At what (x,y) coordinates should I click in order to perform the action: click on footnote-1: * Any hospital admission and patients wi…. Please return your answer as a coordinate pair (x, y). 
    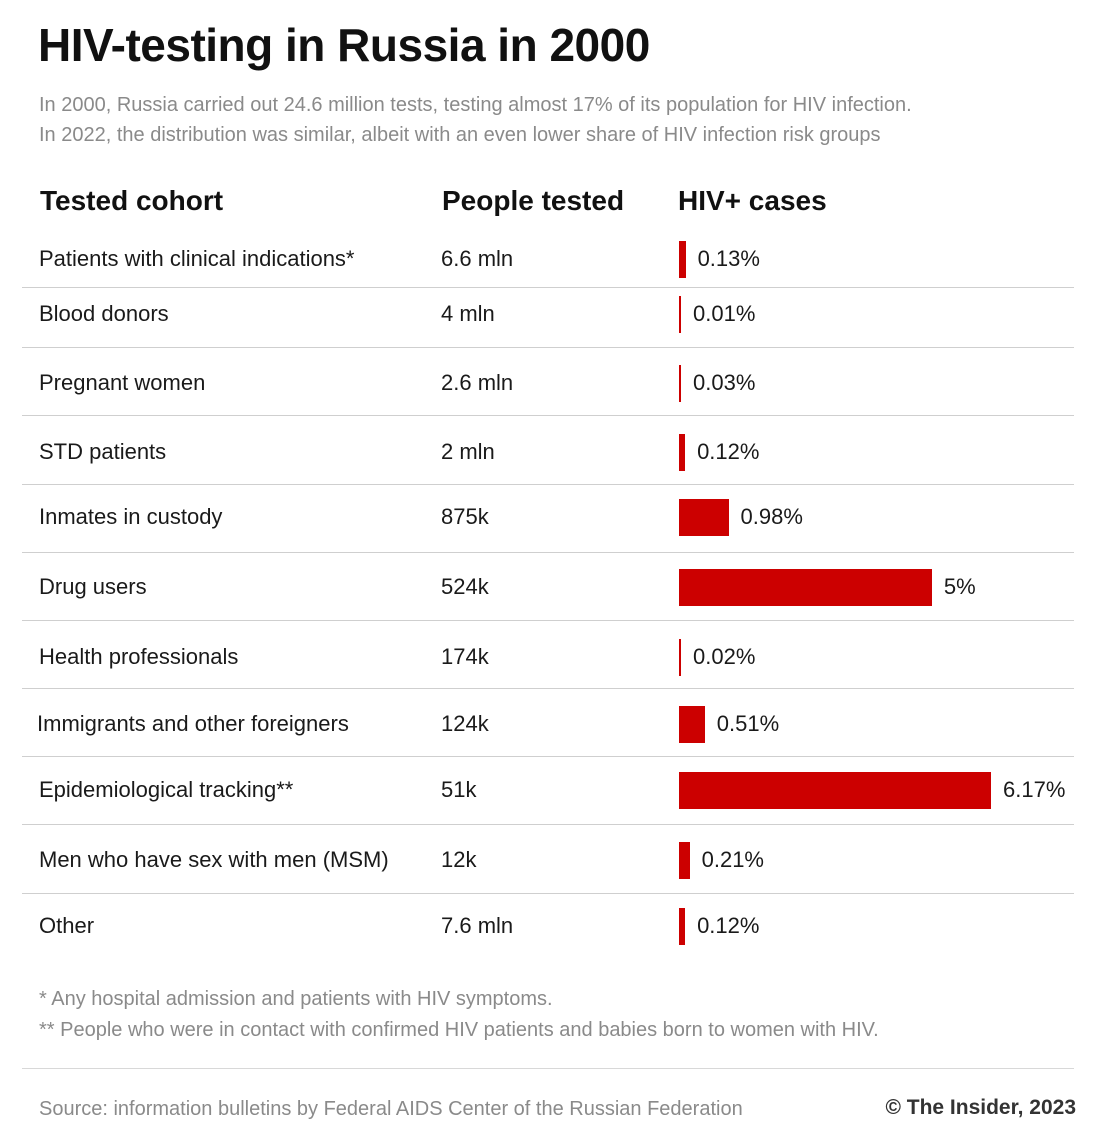
    Looking at the image, I should click on (296, 999).